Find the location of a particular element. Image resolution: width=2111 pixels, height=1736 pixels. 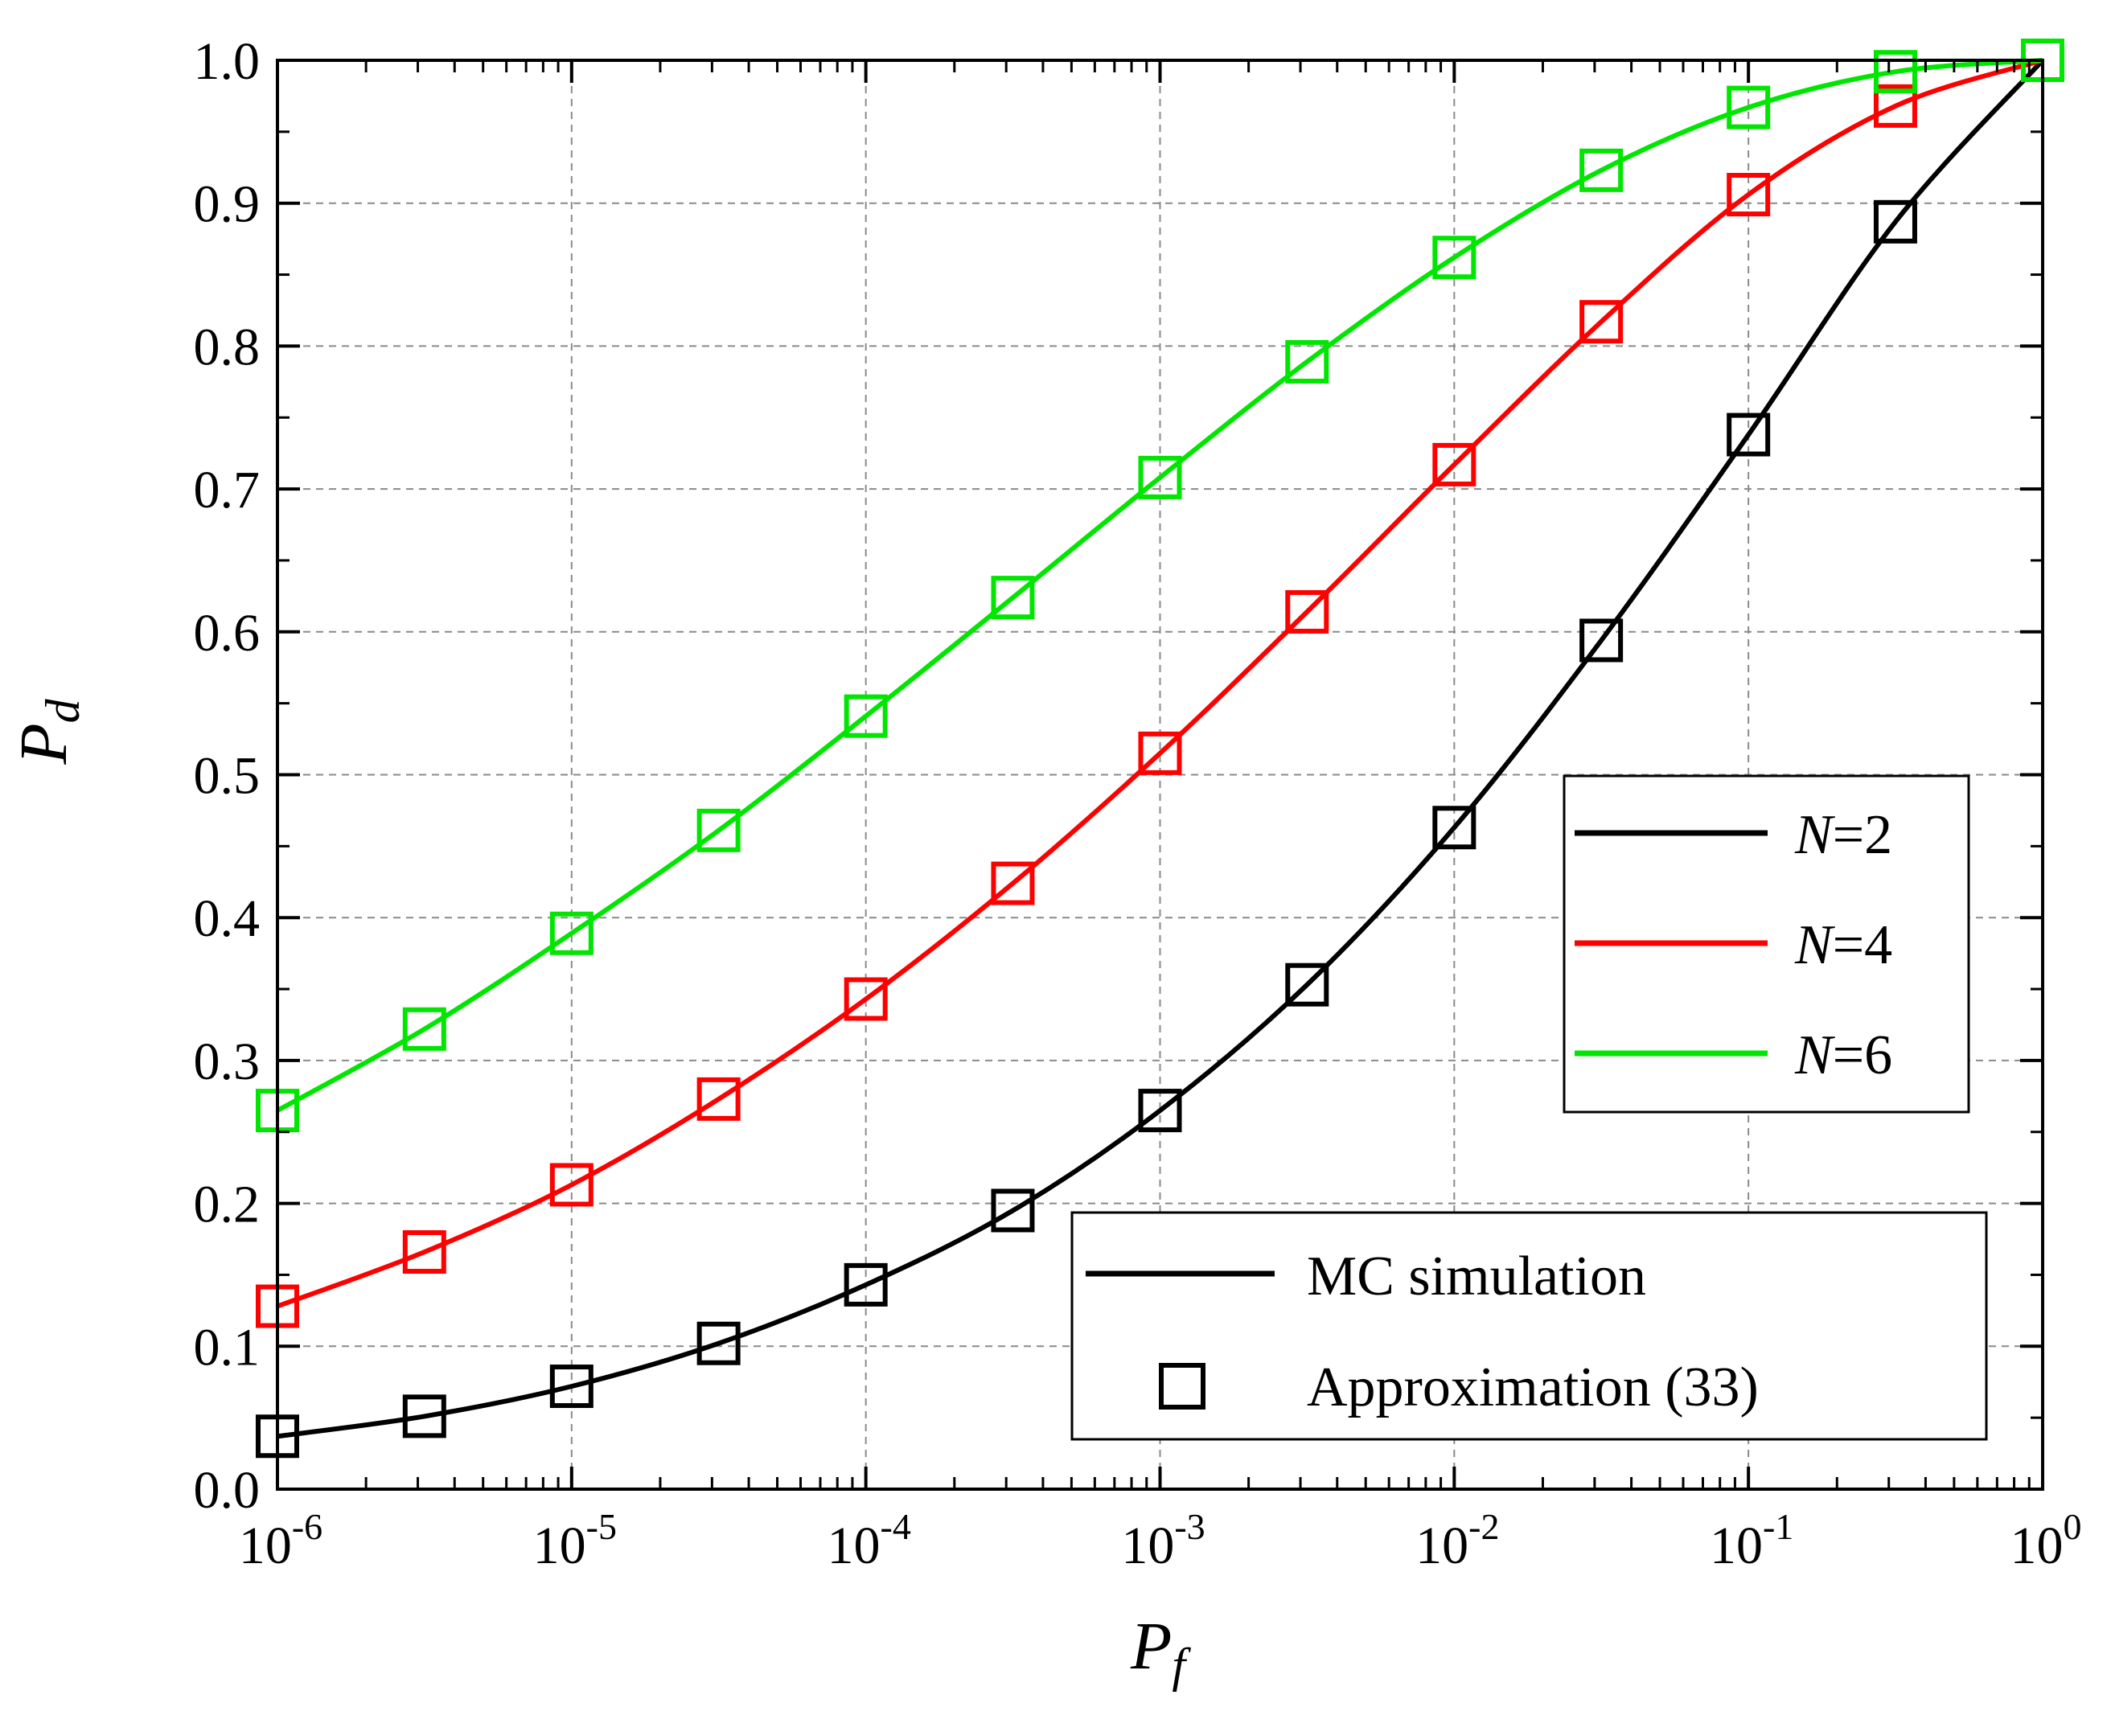

x-axis-title-sub: f is located at coordinates (1181, 1665).